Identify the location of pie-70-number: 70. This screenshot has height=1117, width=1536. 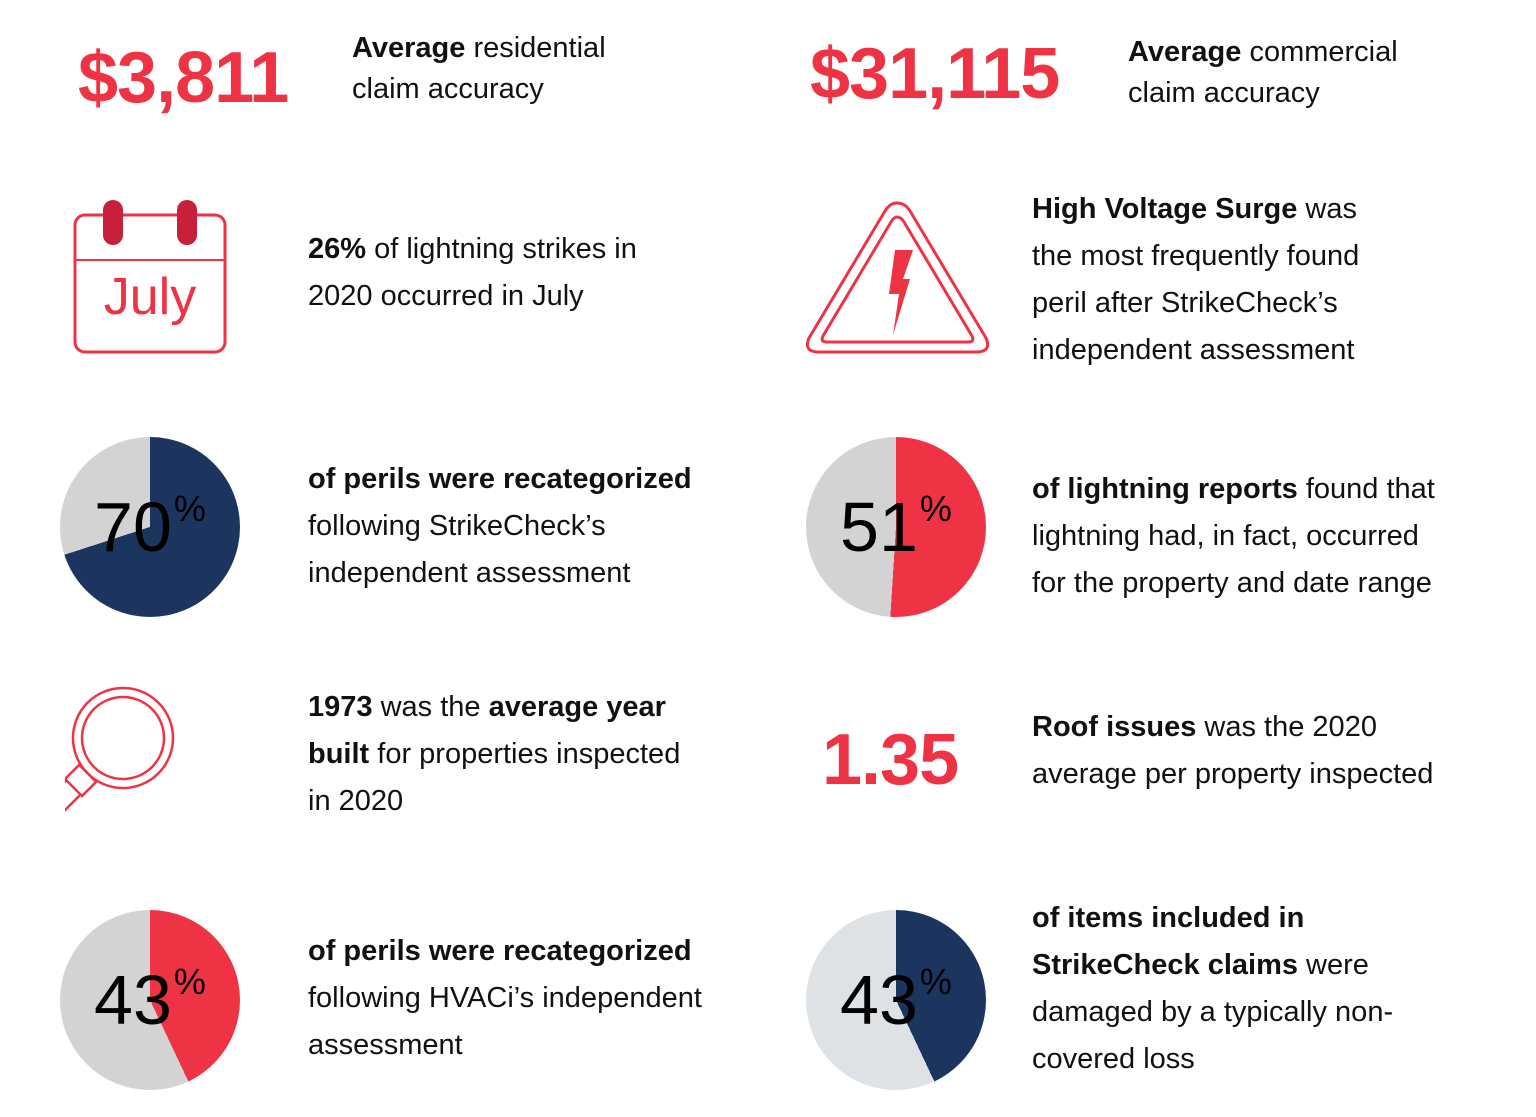
(133, 527).